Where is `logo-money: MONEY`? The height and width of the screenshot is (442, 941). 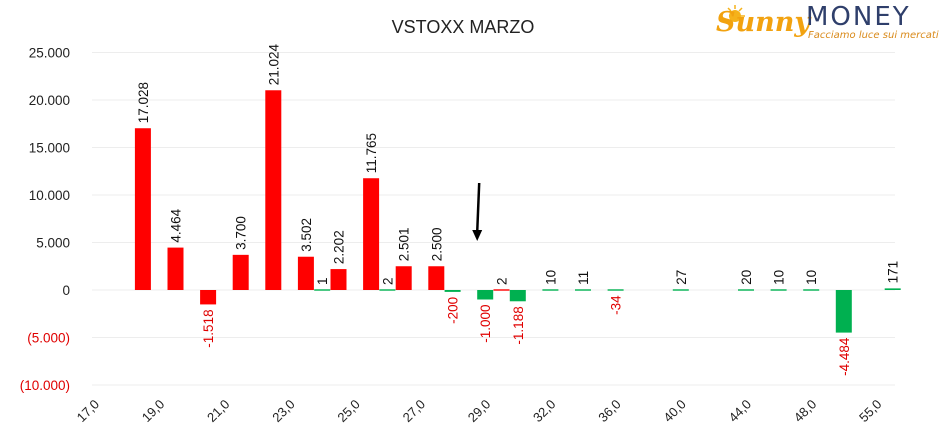 logo-money: MONEY is located at coordinates (858, 17).